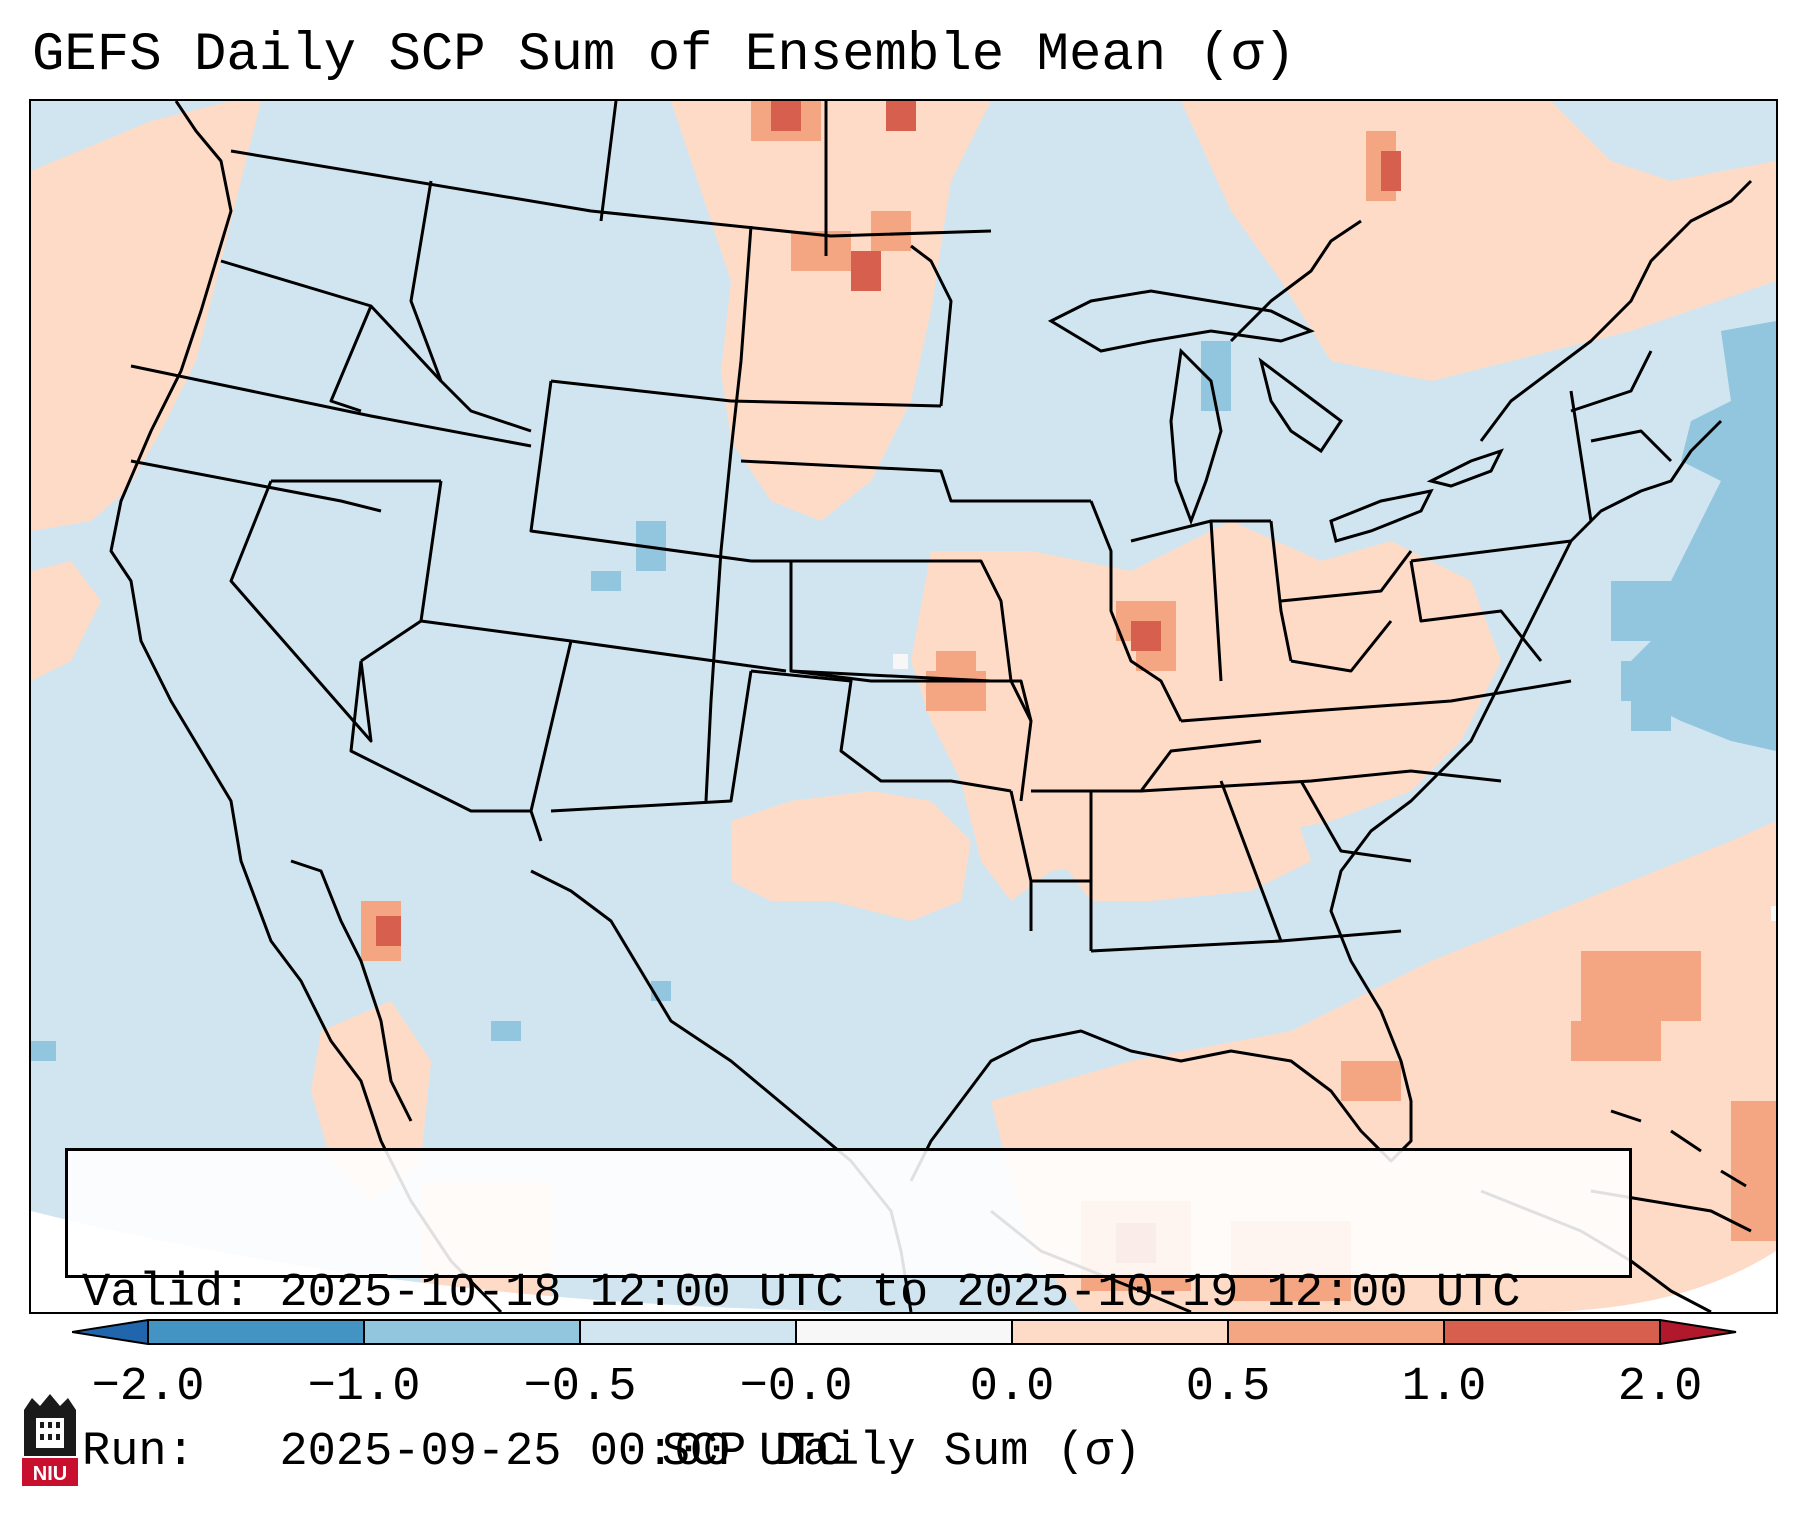 This screenshot has width=1803, height=1532. Describe the element at coordinates (138, 1452) in the screenshot. I see `run-label: Run:` at that location.